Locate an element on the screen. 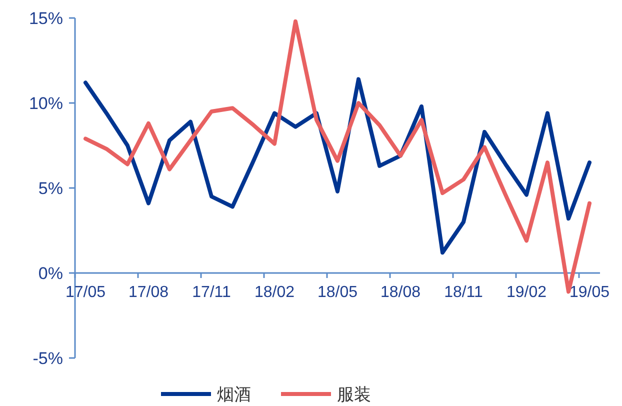 This screenshot has height=406, width=622. x-tick-label: 17/08 is located at coordinates (148, 292).